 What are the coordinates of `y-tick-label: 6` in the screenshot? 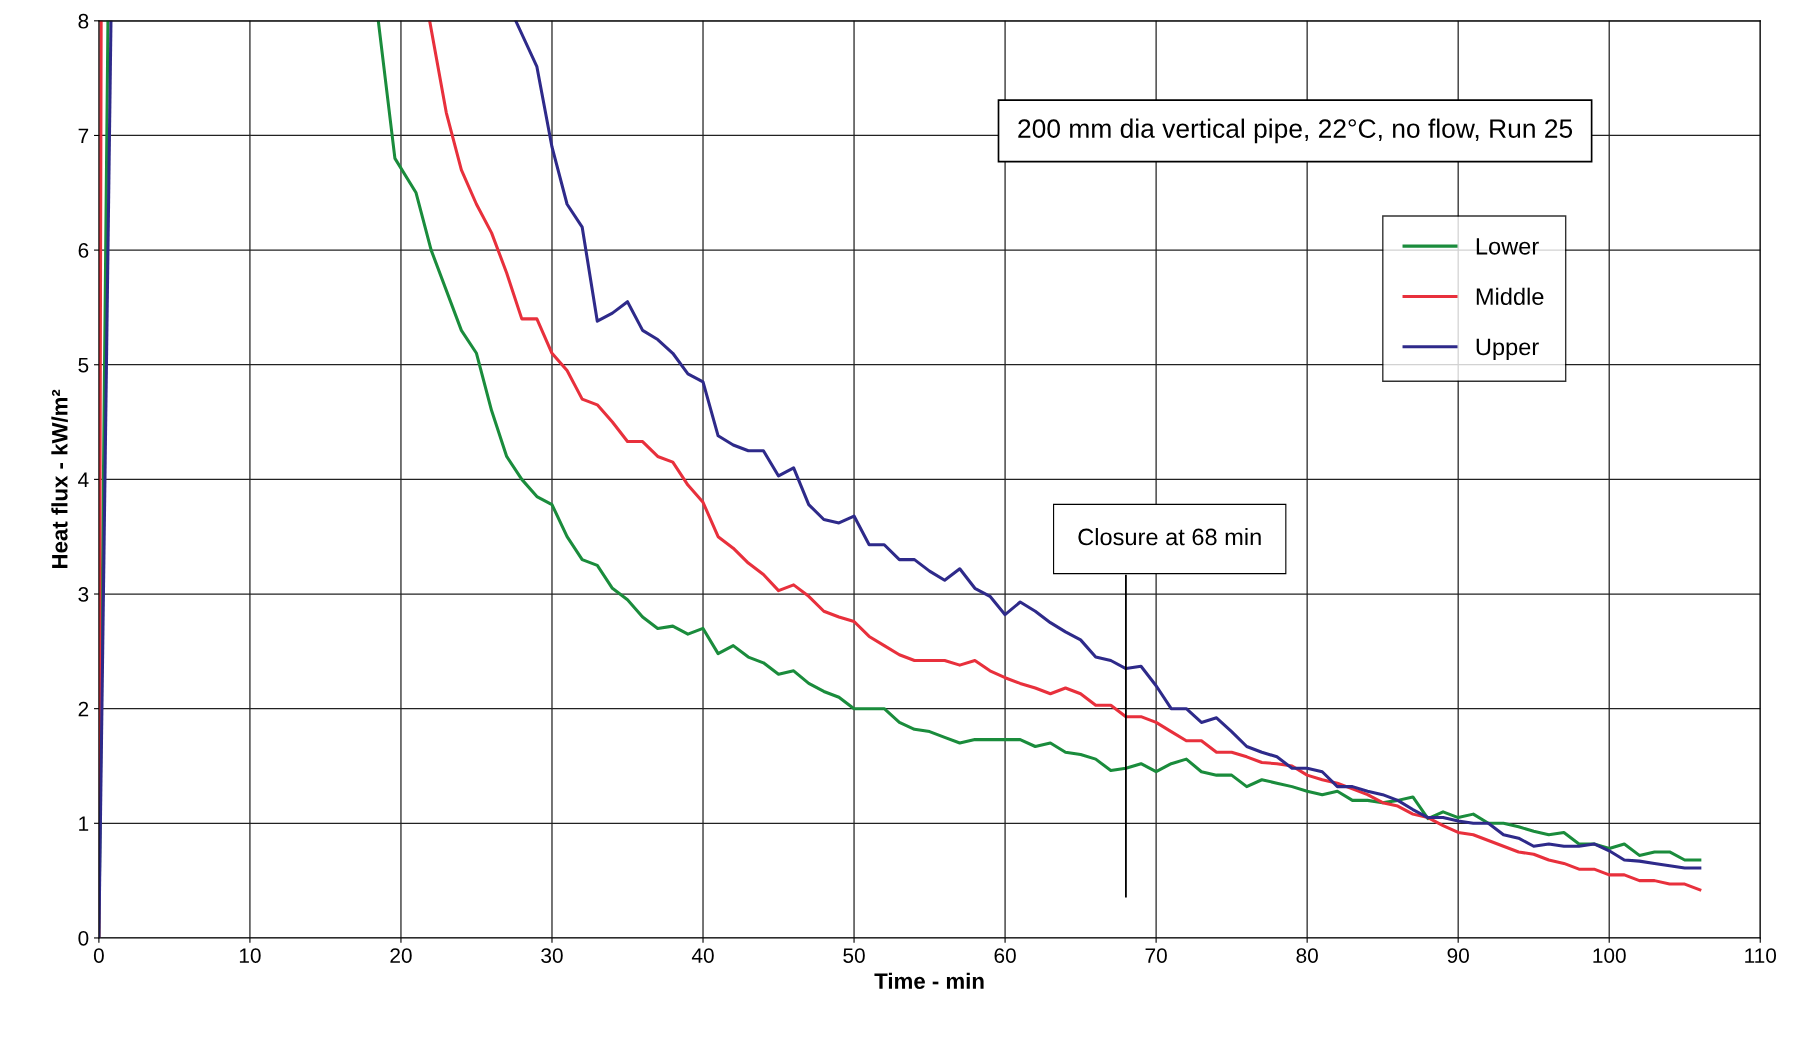 It's located at (83, 250).